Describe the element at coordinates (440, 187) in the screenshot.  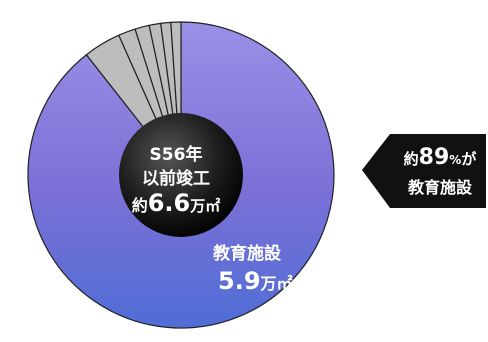
I see `callout-line2: 教育施設` at that location.